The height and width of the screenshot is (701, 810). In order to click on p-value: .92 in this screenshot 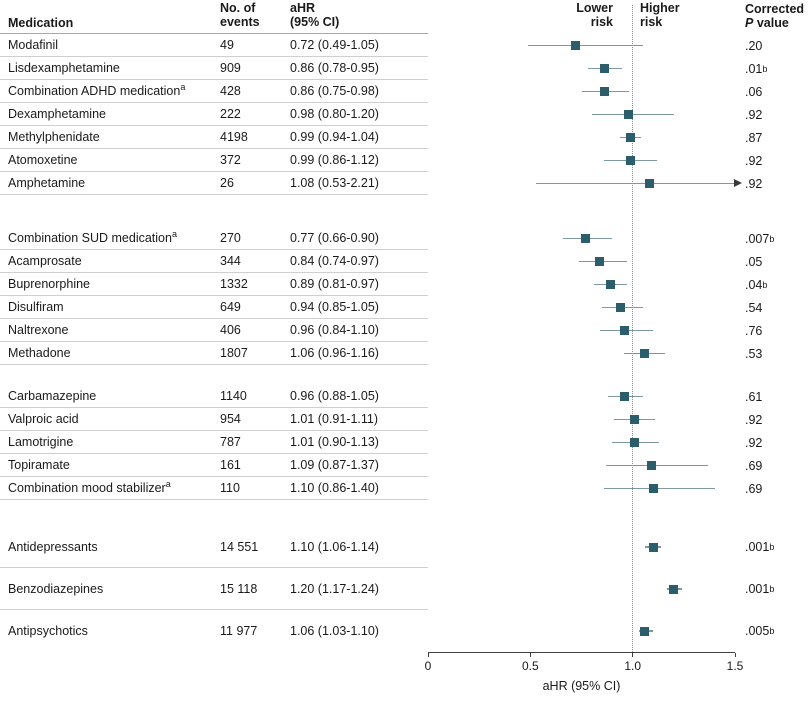, I will do `click(754, 419)`.